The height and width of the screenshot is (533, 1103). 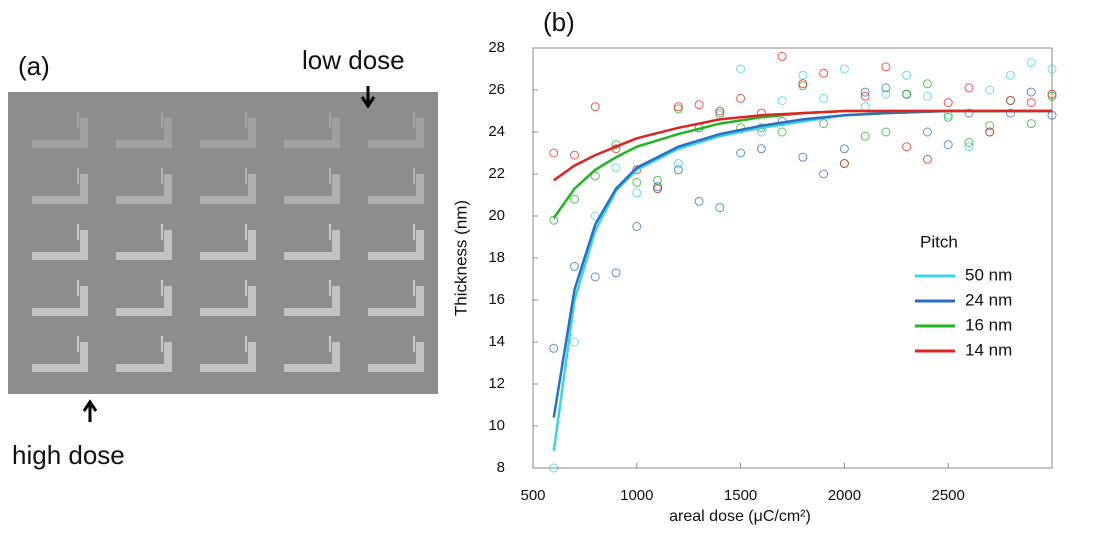 What do you see at coordinates (532, 495) in the screenshot?
I see `x-tick-label: 500` at bounding box center [532, 495].